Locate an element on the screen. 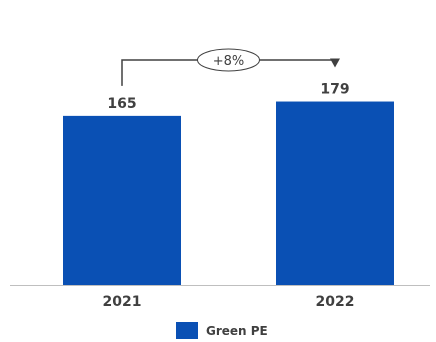  growth-annotation-bubble is located at coordinates (228, 60).